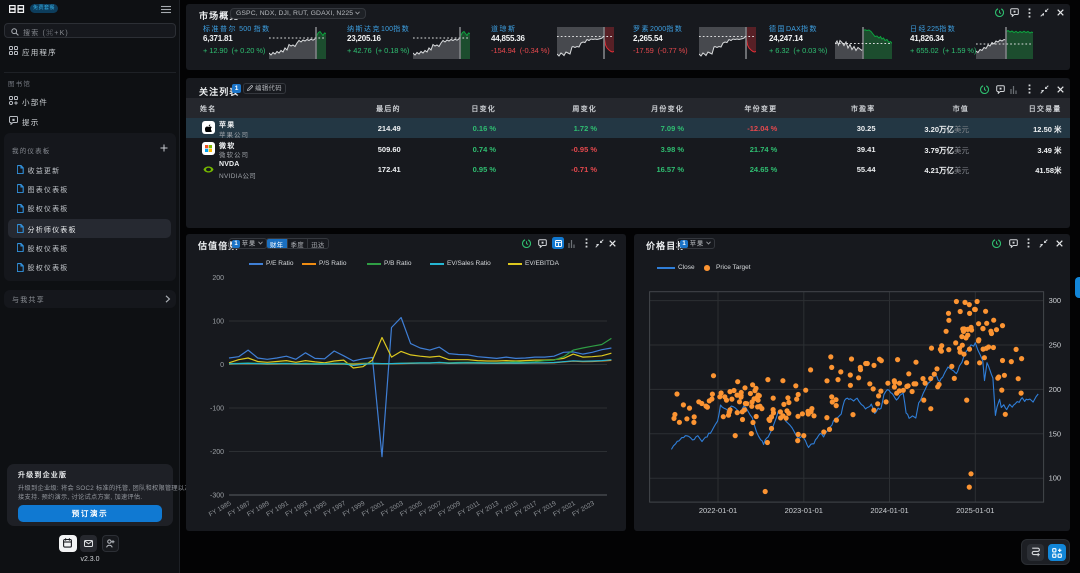 Image resolution: width=1080 pixels, height=573 pixels. Describe the element at coordinates (1055, 345) in the screenshot. I see `svg-text: 250` at that location.